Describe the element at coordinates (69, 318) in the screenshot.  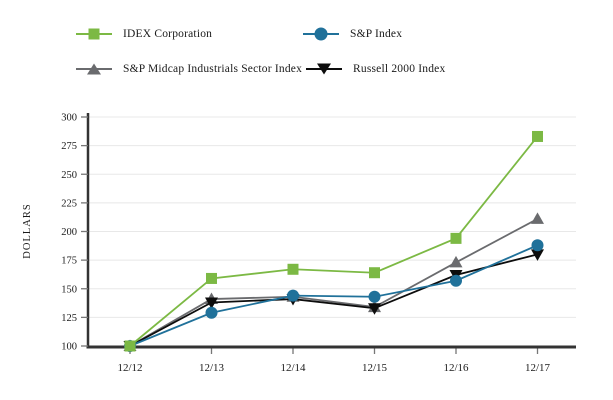
I see `y-tick-label: 125` at that location.